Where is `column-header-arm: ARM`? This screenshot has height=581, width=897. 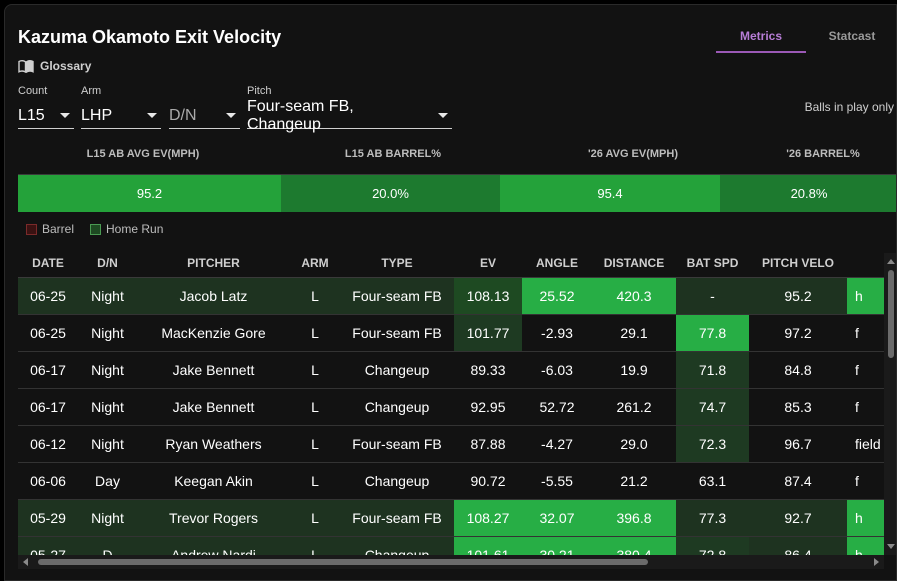
column-header-arm: ARM is located at coordinates (315, 262).